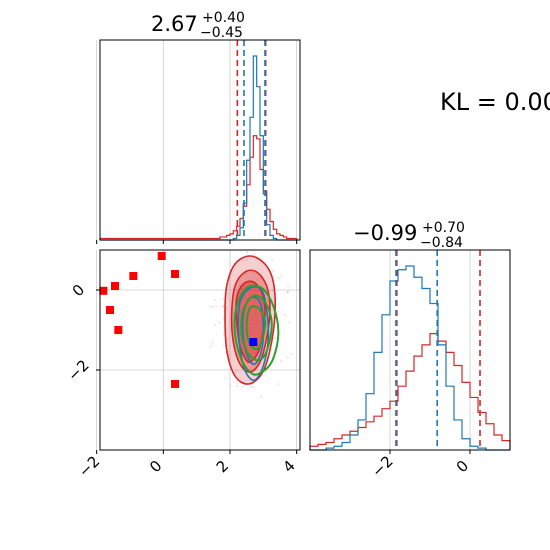 The width and height of the screenshot is (550, 550). What do you see at coordinates (385, 233) in the screenshot?
I see `param2-title-value: −0.99` at bounding box center [385, 233].